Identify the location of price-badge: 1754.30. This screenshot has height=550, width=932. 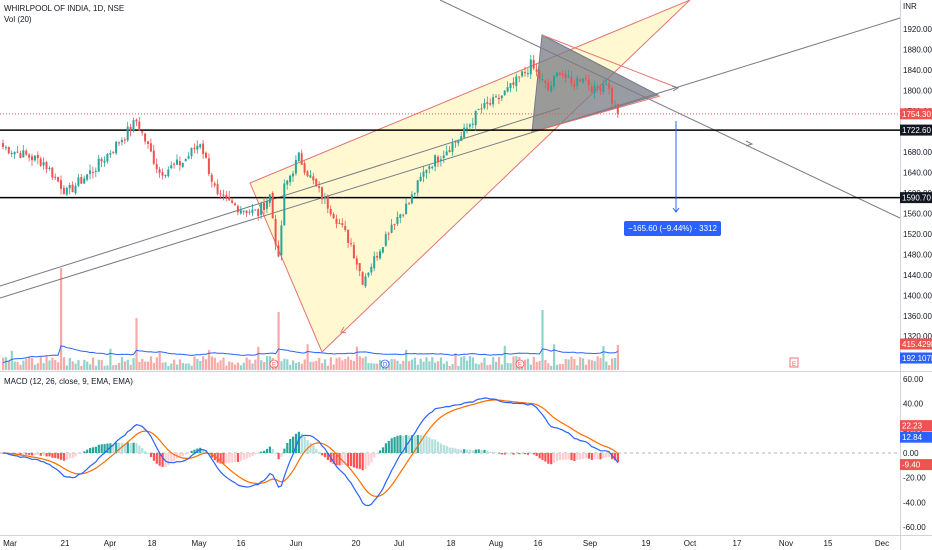
(916, 114).